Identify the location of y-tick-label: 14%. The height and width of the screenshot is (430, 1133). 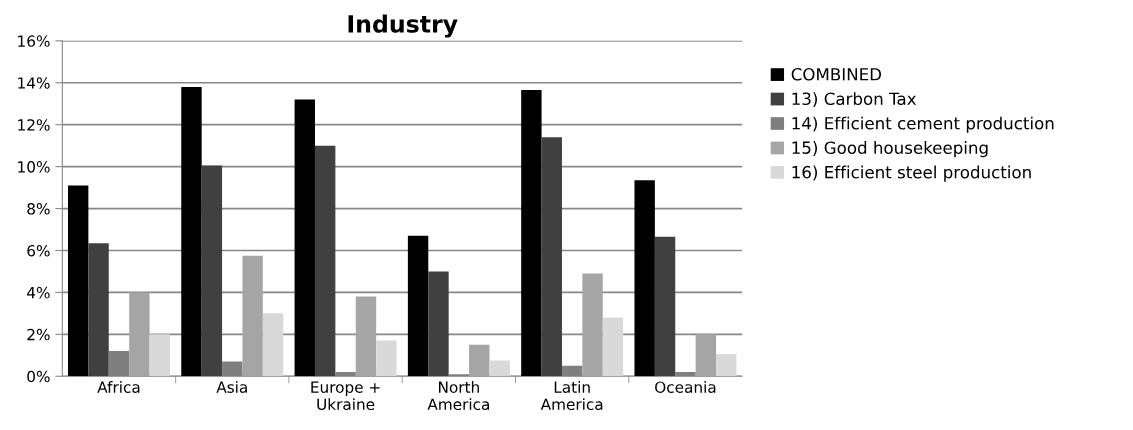
(34, 83).